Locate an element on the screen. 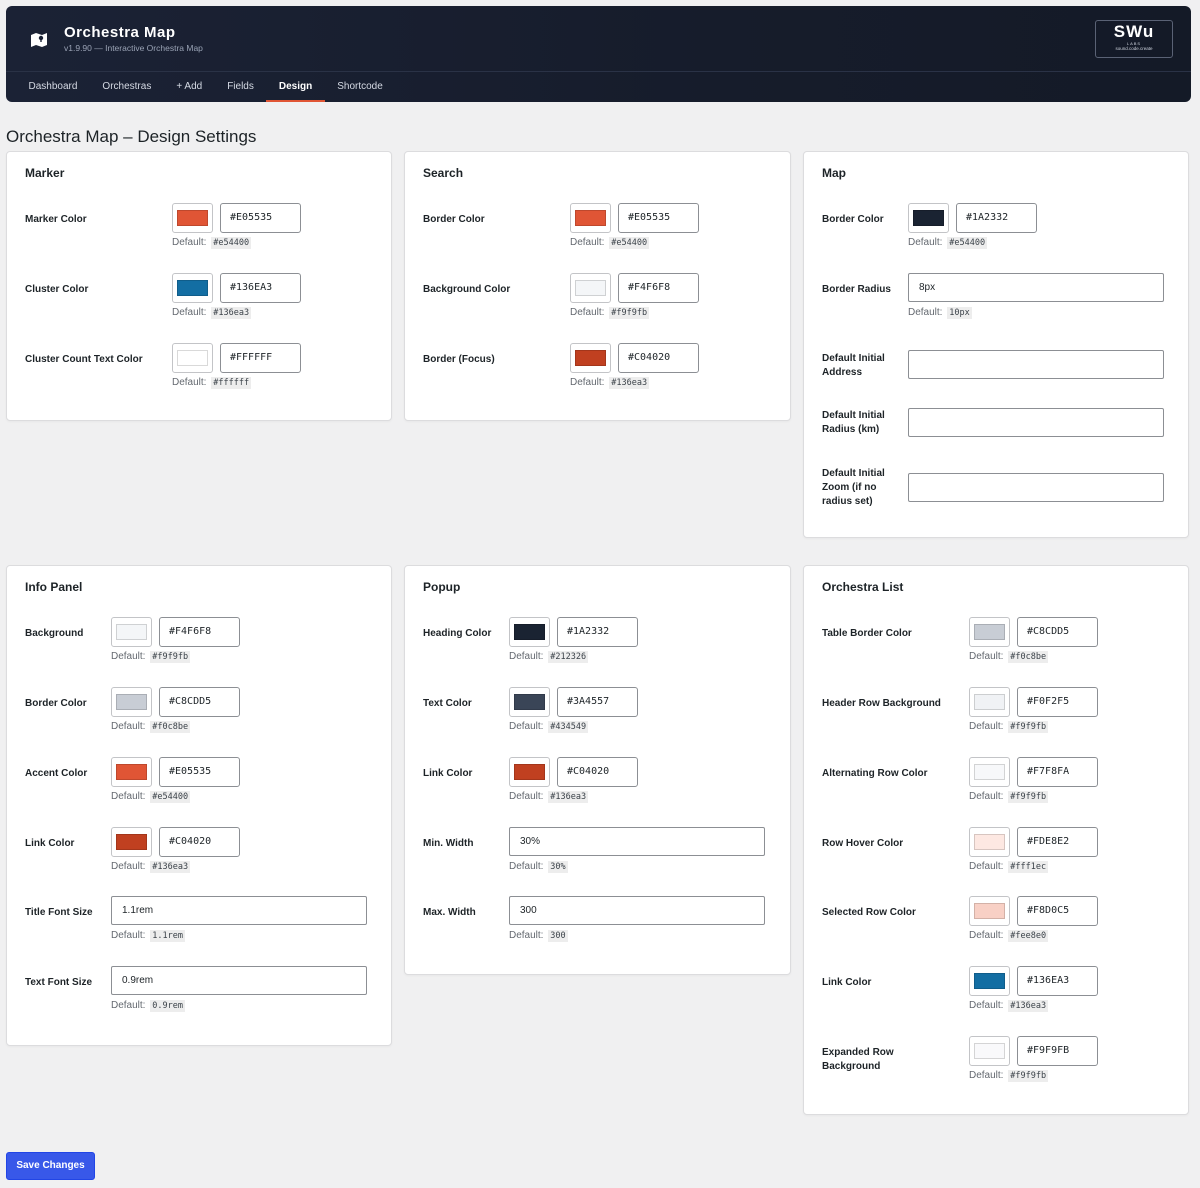  app-version: v1.9.90 — Interactive Orchestra Map is located at coordinates (133, 48).